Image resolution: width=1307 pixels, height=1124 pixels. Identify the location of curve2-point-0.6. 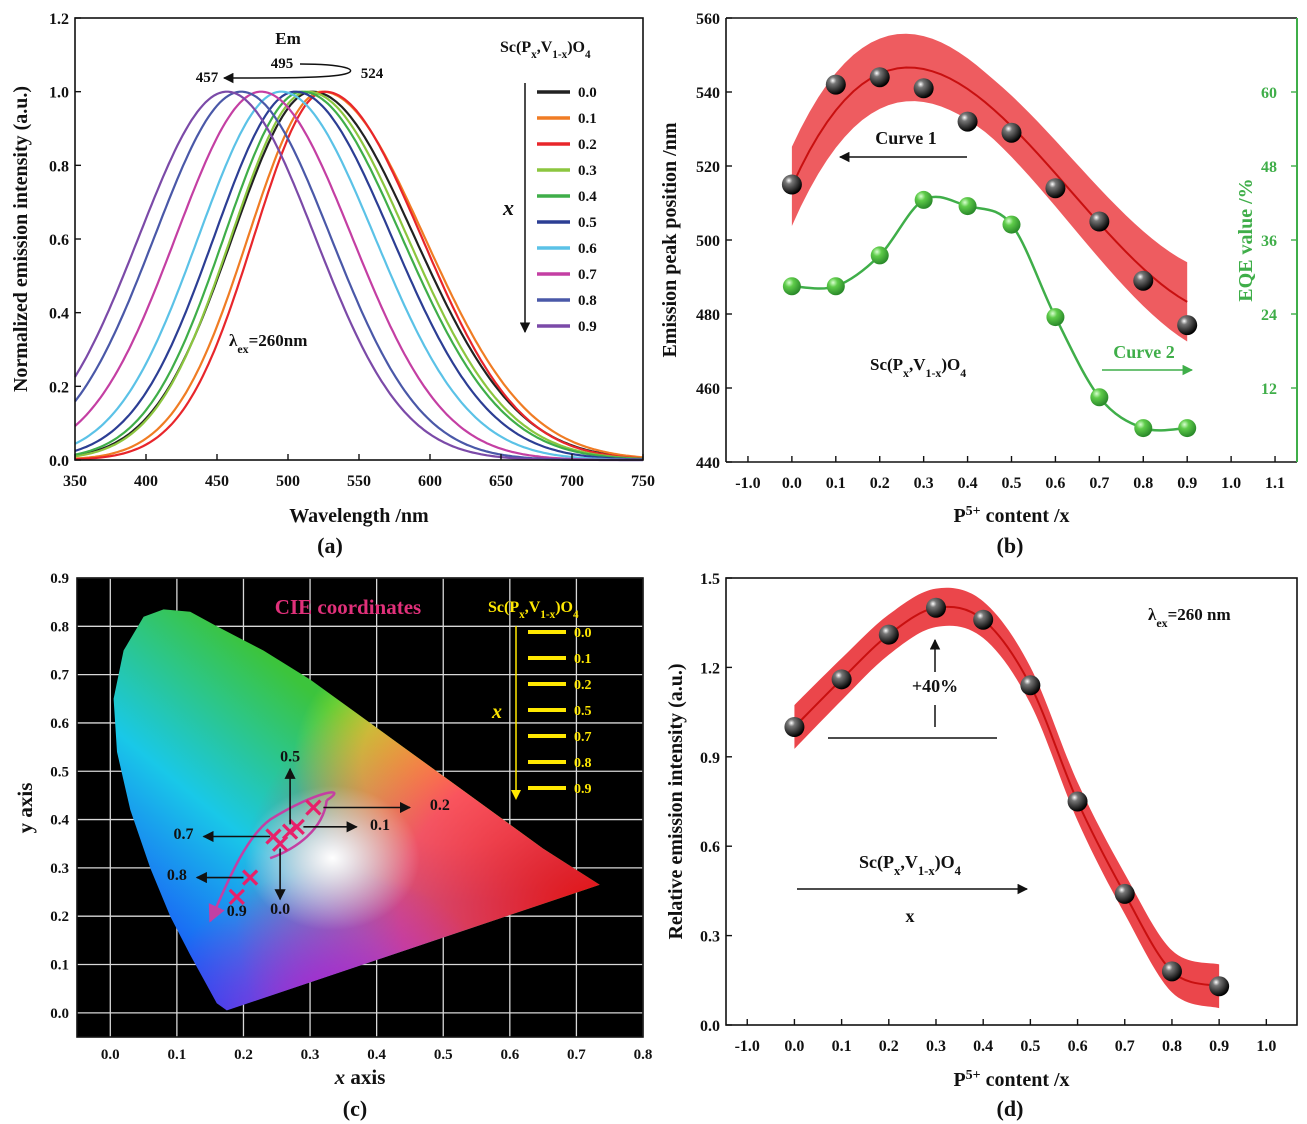
(1055, 317).